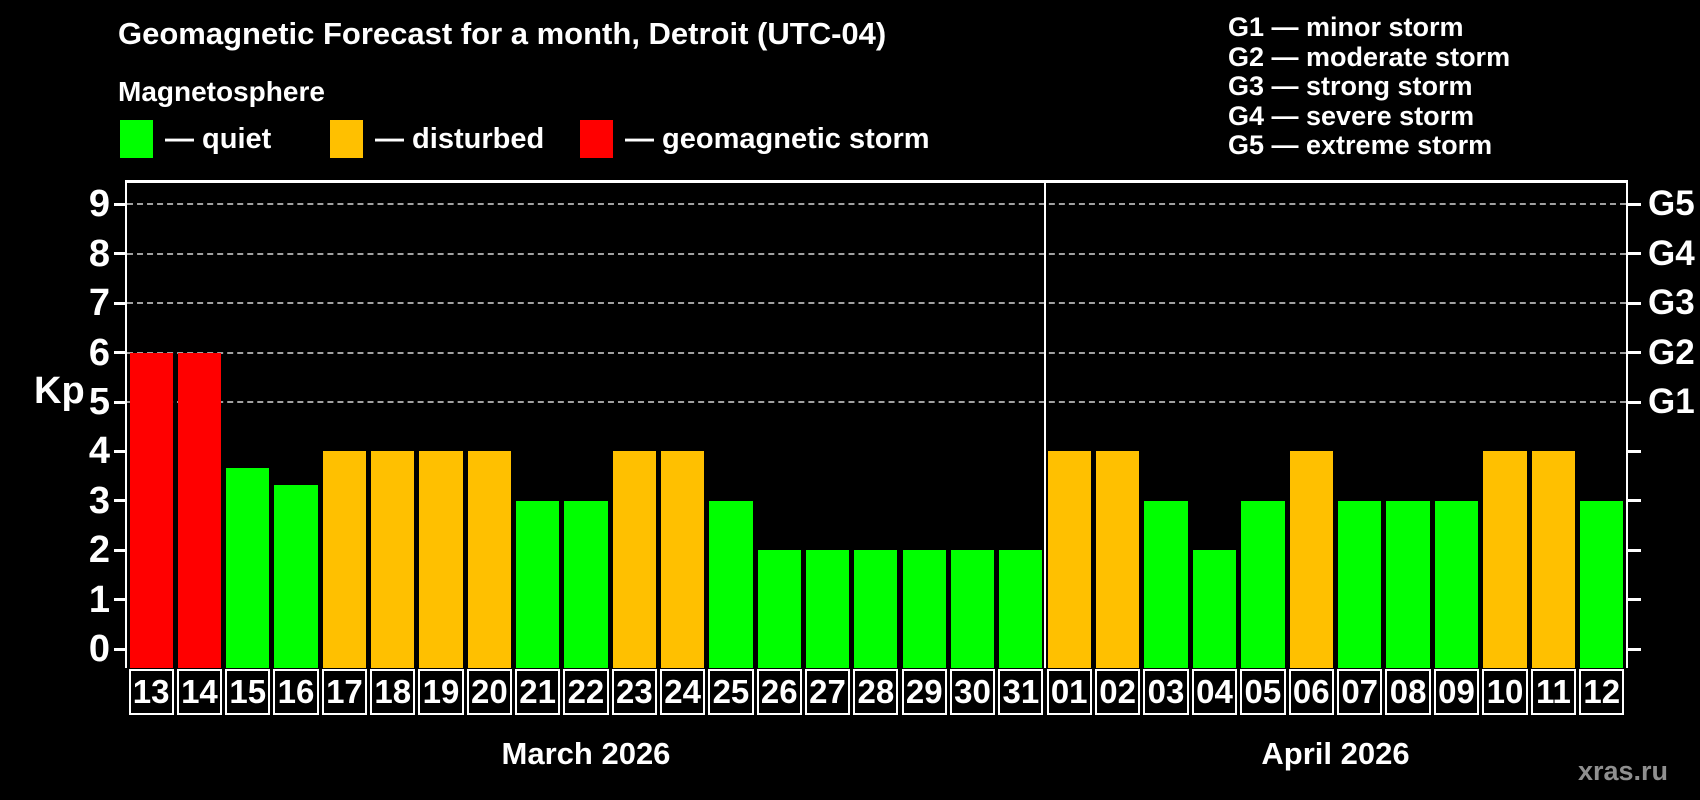 The width and height of the screenshot is (1700, 800). What do you see at coordinates (1214, 692) in the screenshot?
I see `date-box-april-04: 04` at bounding box center [1214, 692].